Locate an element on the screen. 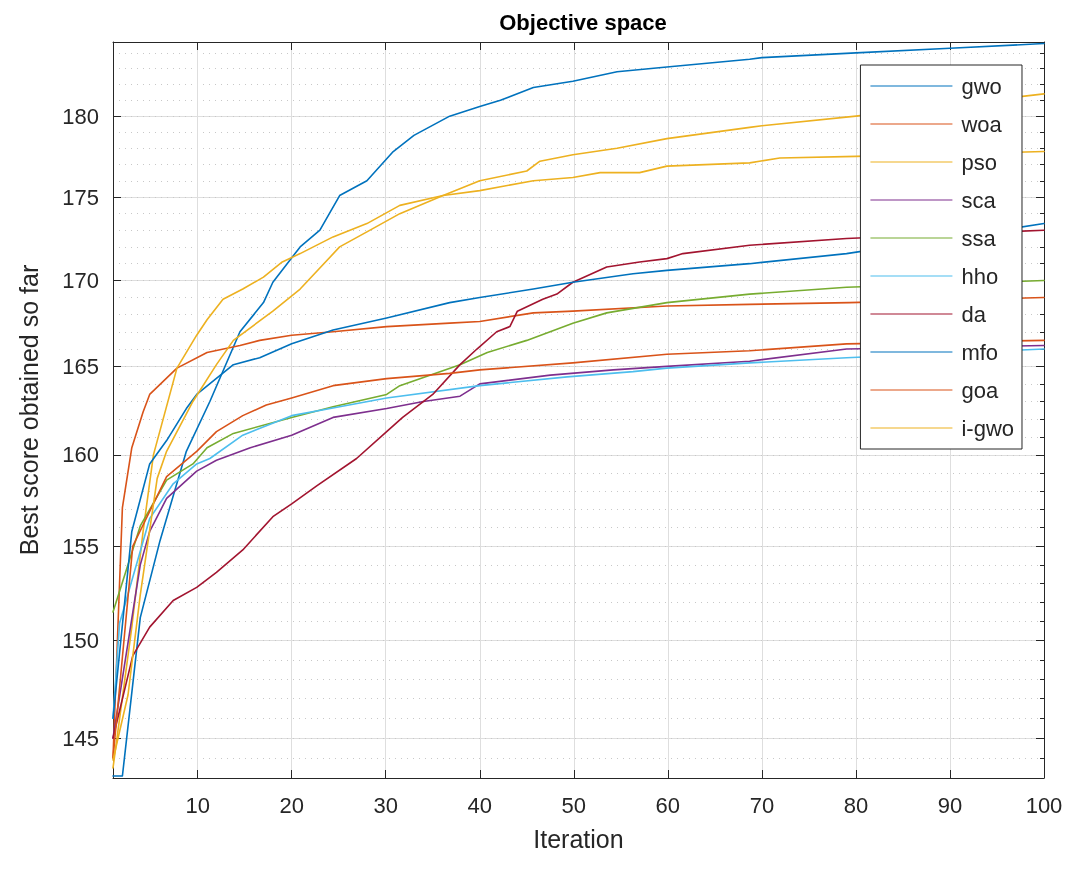  legend-label: pso is located at coordinates (979, 162).